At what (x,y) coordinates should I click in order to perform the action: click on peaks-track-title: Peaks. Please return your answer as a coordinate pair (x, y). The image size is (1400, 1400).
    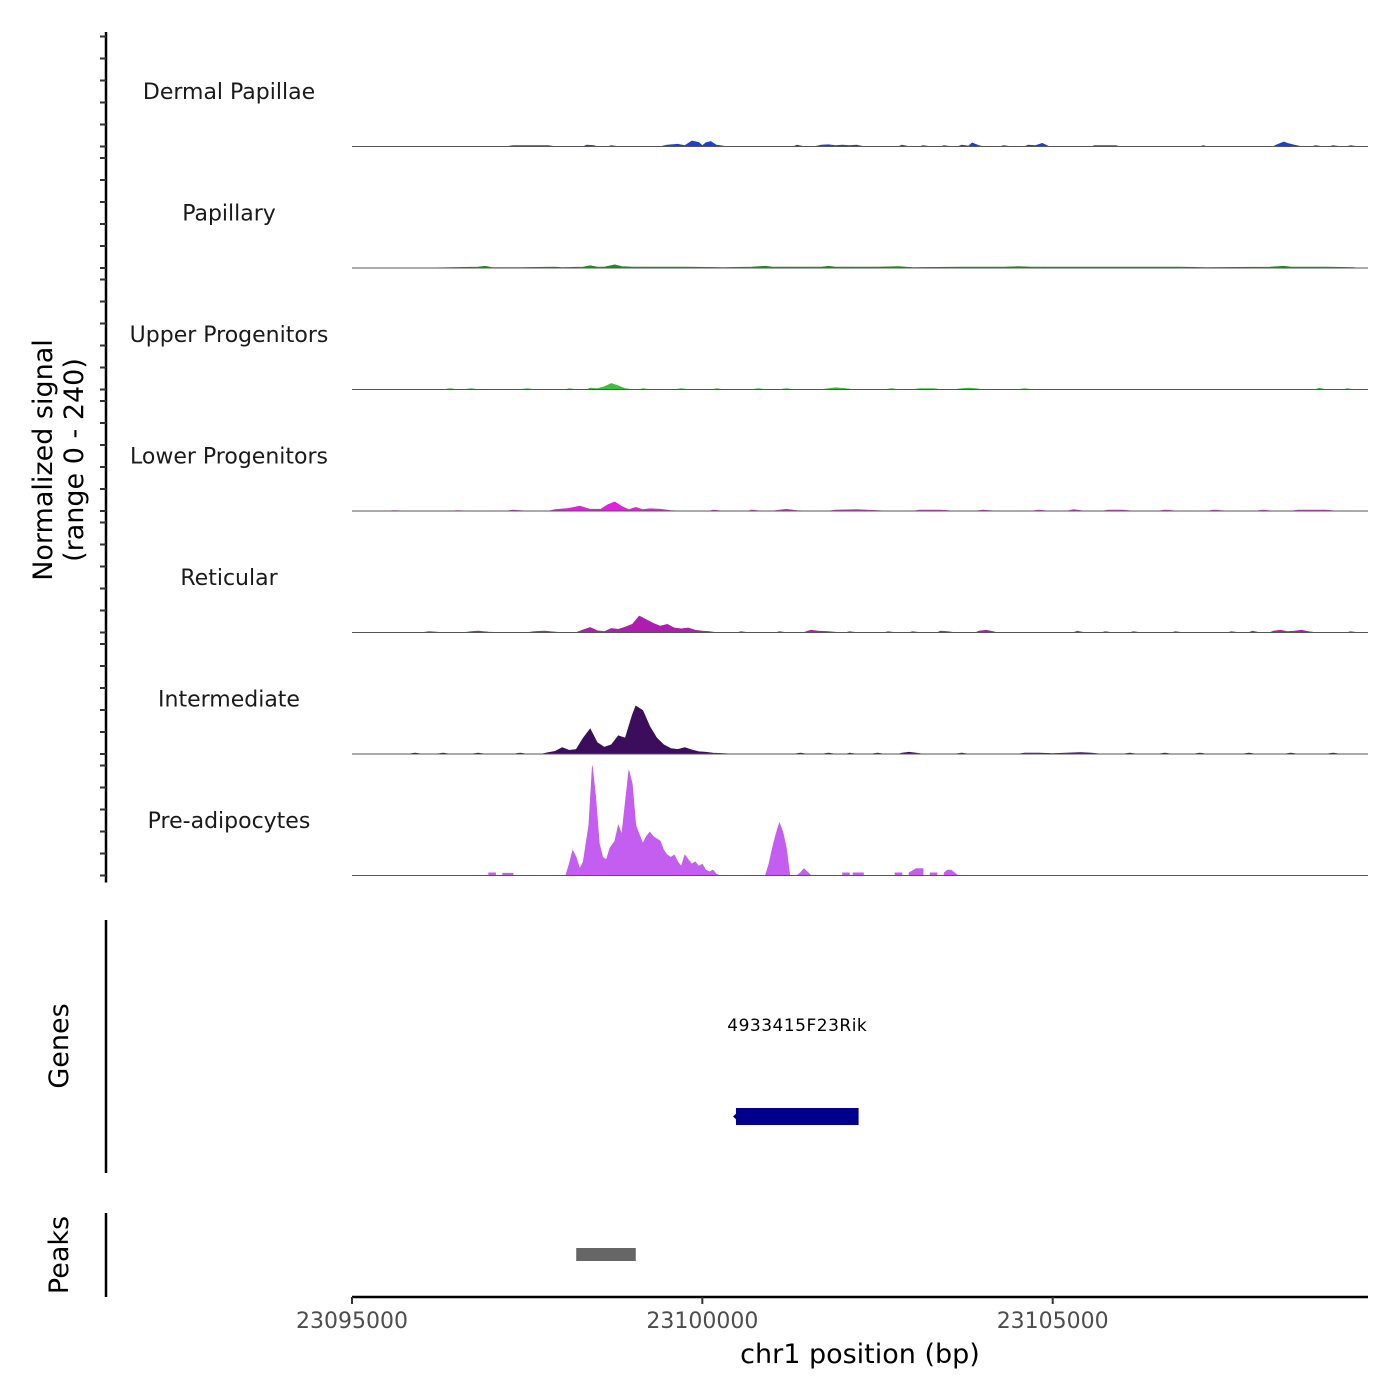
    Looking at the image, I should click on (59, 1255).